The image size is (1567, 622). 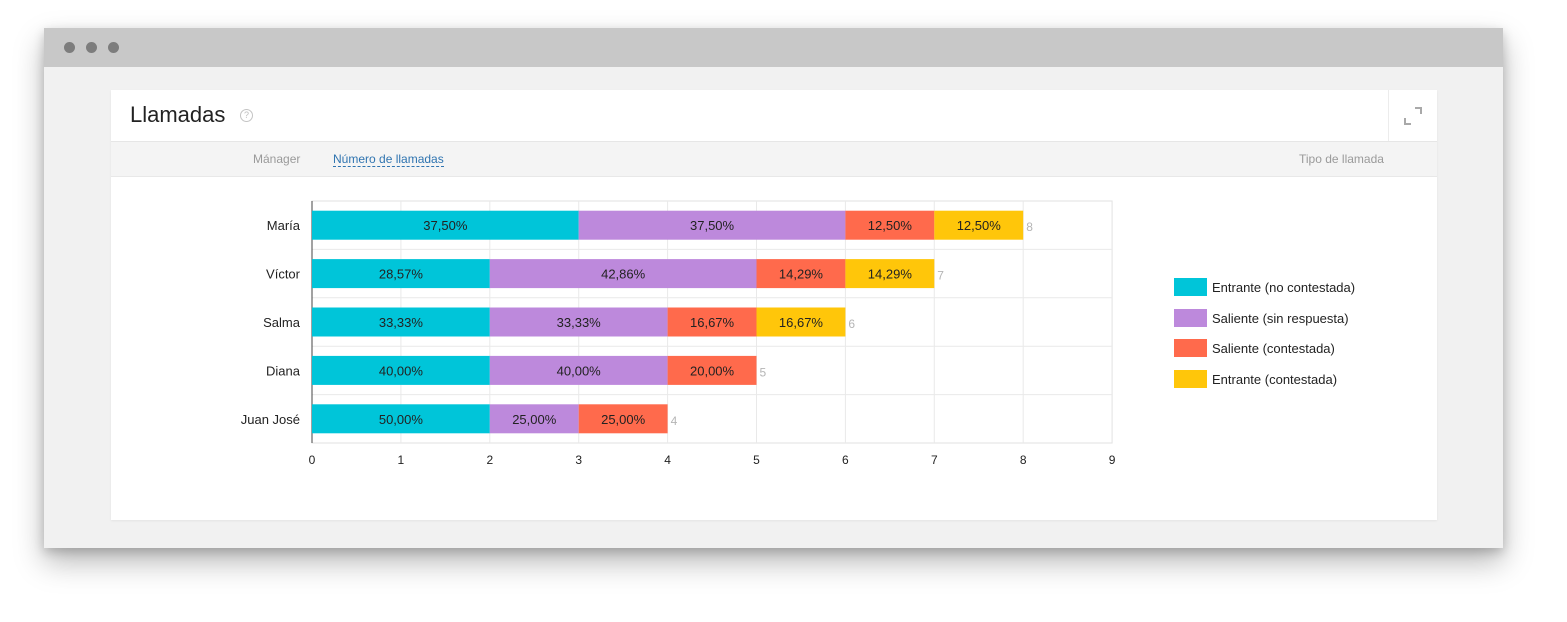 What do you see at coordinates (1029, 227) in the screenshot?
I see `total-data-label: 8` at bounding box center [1029, 227].